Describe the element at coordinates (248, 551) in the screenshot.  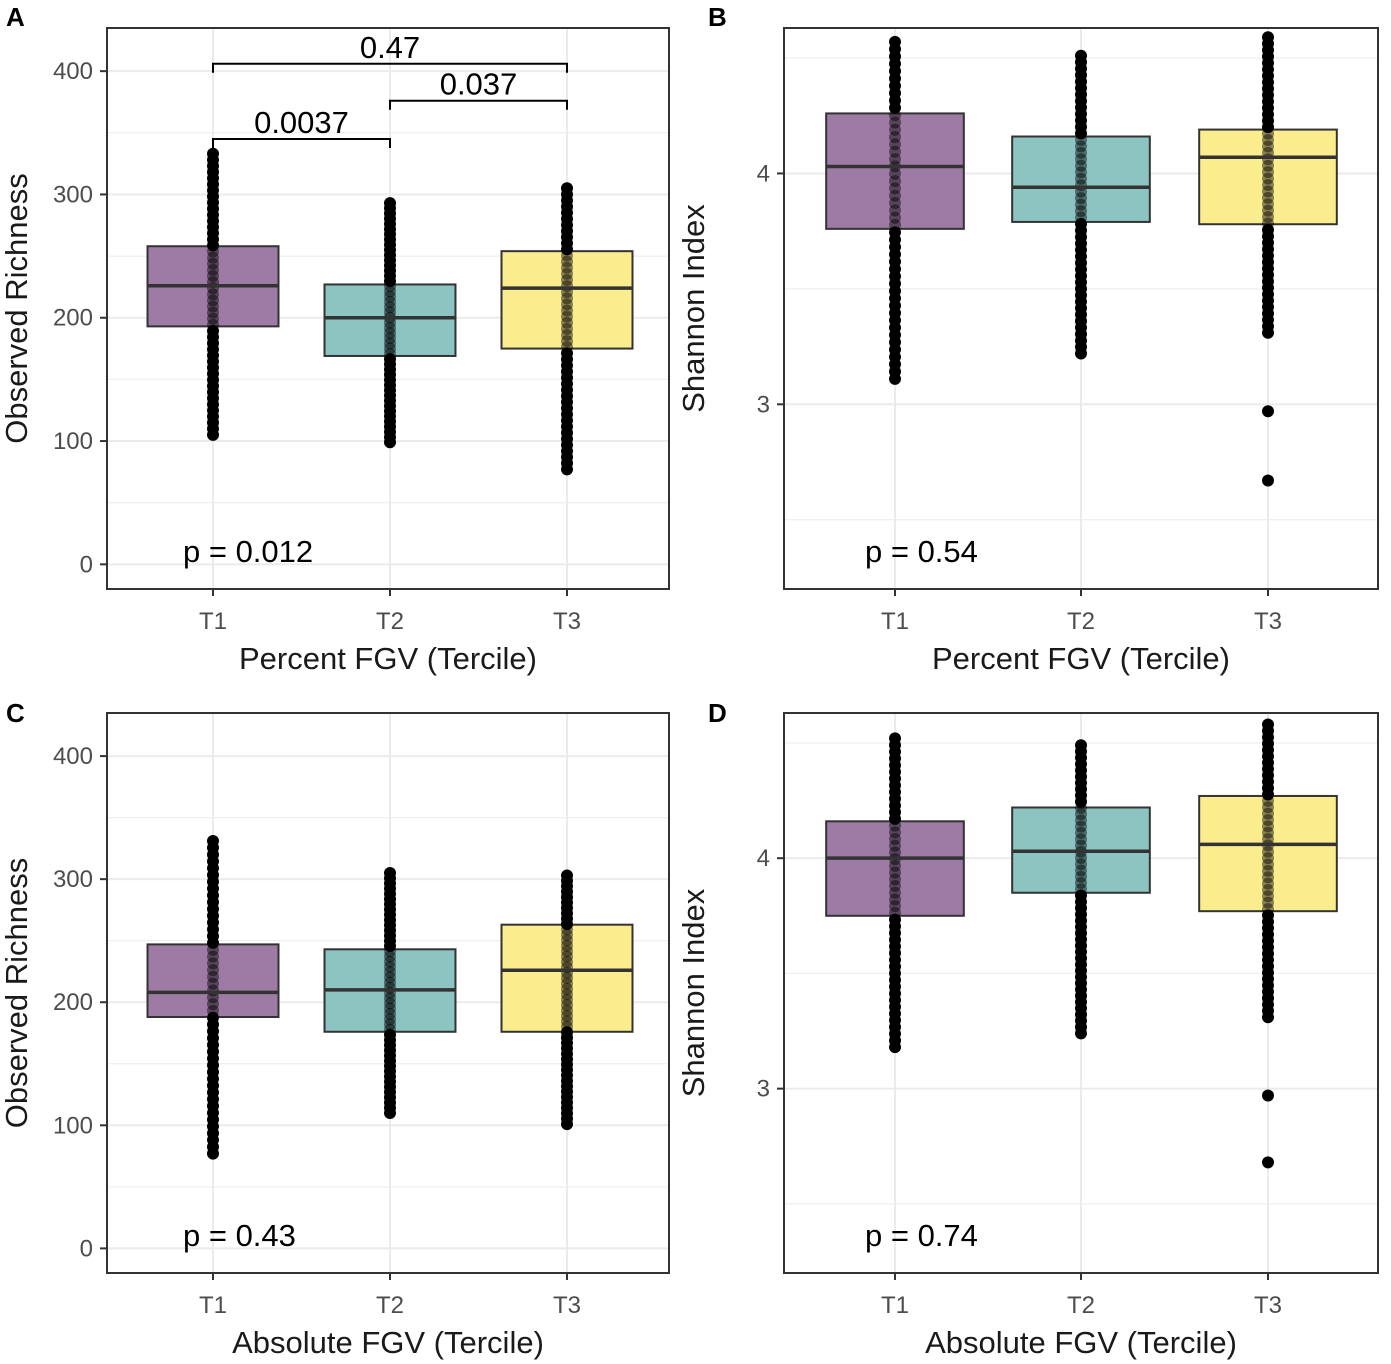
I see `p-value-label: p = 0.012` at that location.